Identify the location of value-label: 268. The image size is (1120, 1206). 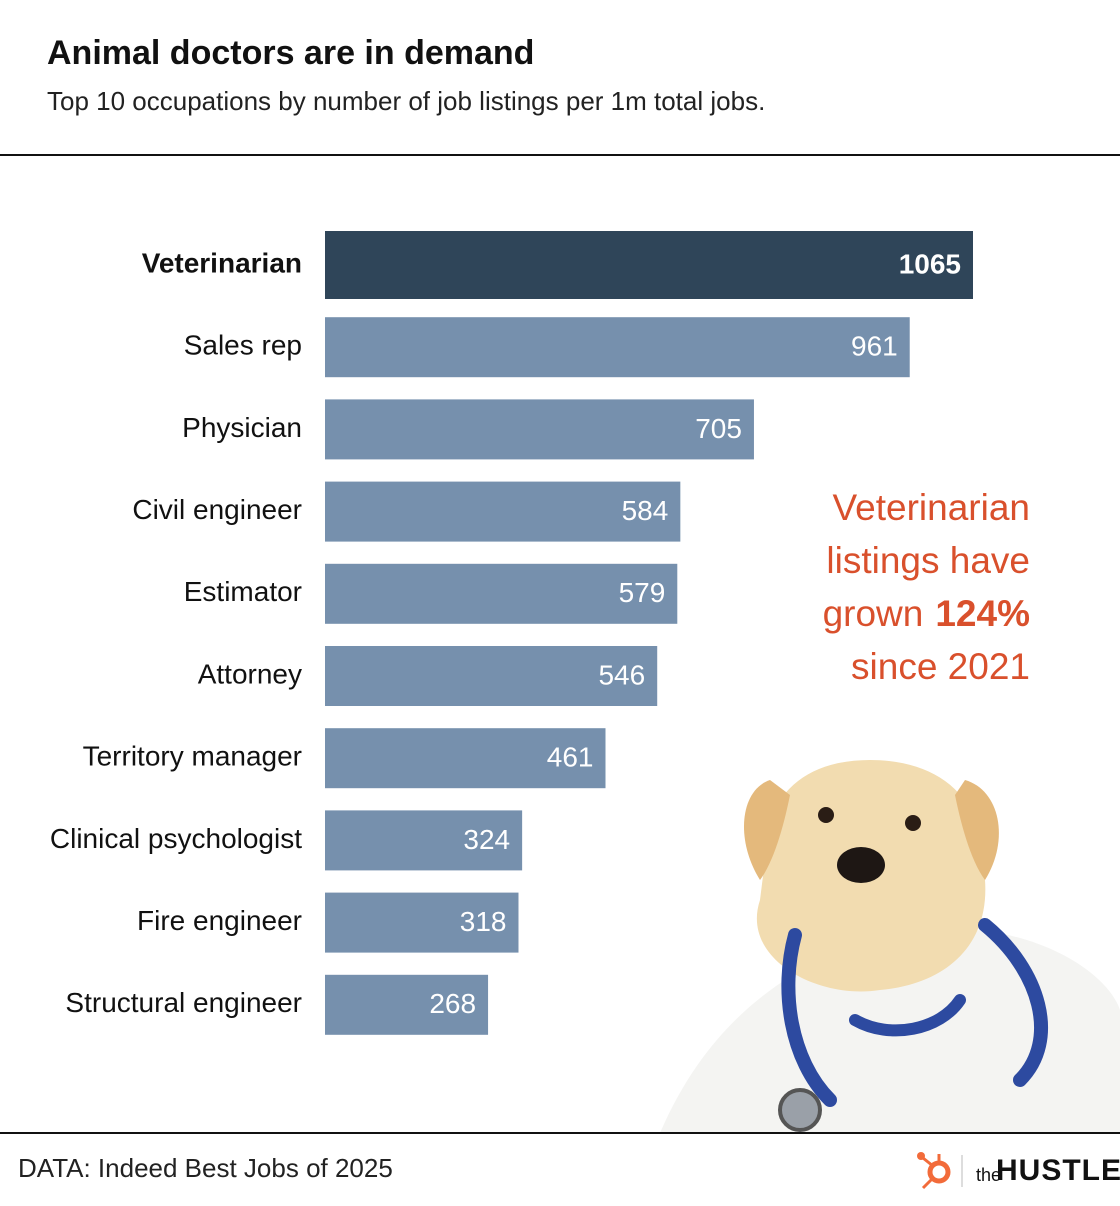
(452, 1003).